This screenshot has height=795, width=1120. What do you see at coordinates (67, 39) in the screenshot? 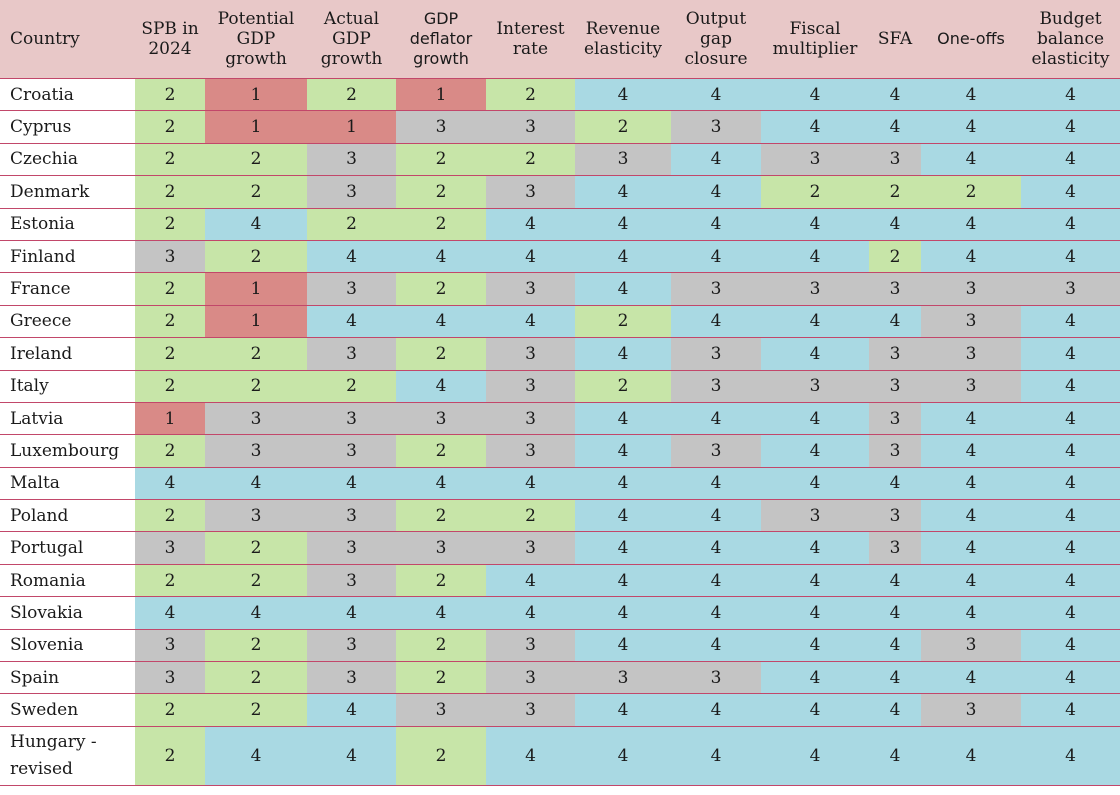
I see `header-country: Country` at bounding box center [67, 39].